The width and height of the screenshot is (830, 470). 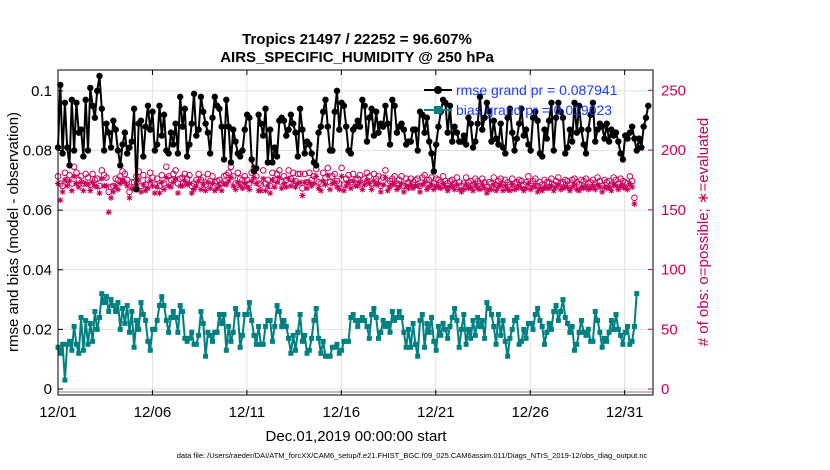 I want to click on legend-rmse-marker, so click(x=438, y=90).